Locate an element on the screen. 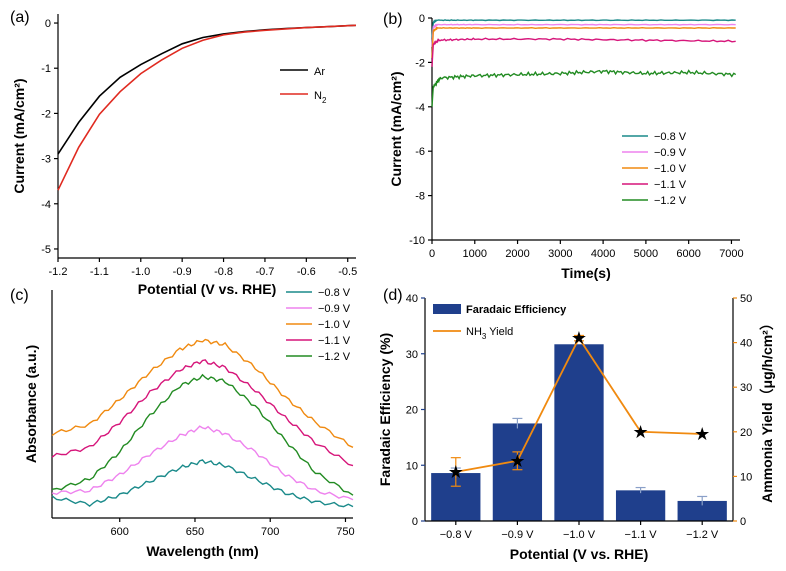  panel-label: (d) is located at coordinates (393, 295).